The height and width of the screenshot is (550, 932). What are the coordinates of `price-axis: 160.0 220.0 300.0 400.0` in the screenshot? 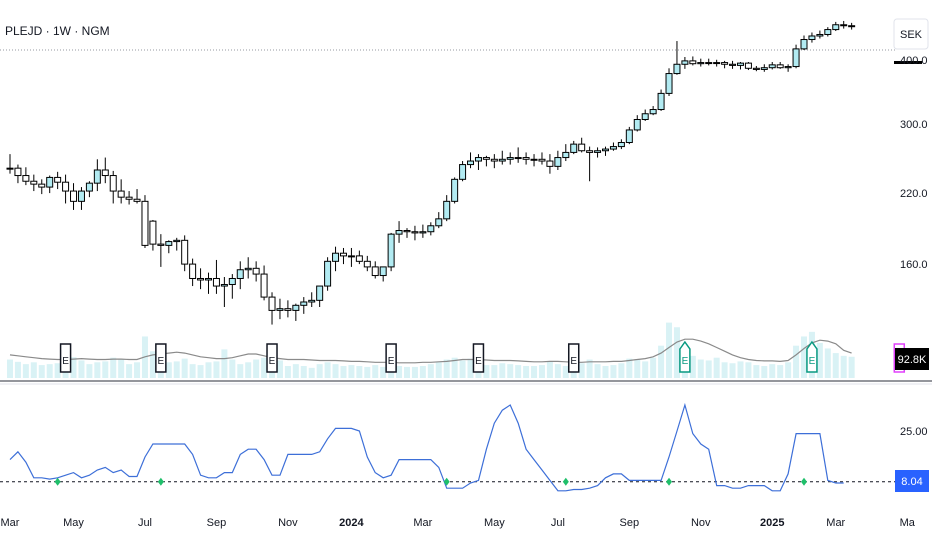 It's located at (914, 163).